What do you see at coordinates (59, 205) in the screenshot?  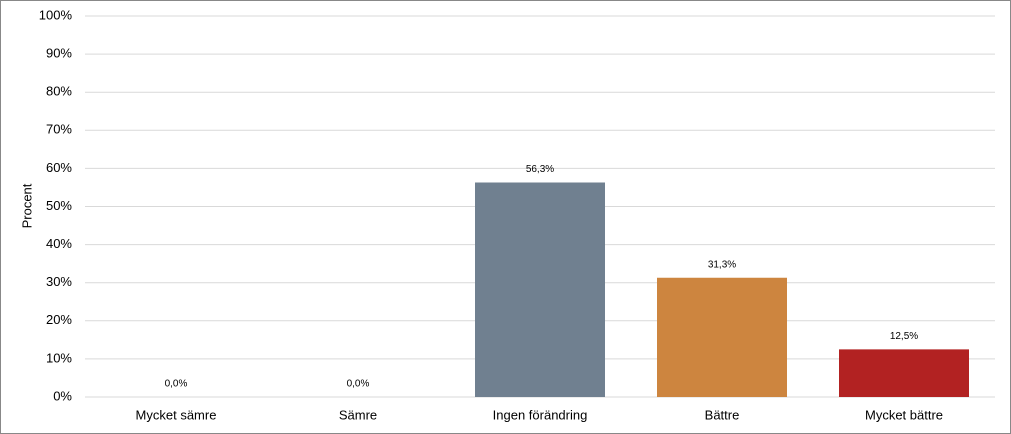 I see `y-tick-label: 50%` at bounding box center [59, 205].